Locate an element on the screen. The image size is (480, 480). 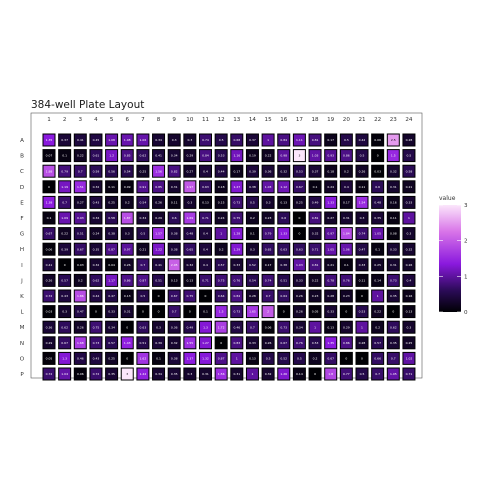
well-F3 is located at coordinates (80, 218).